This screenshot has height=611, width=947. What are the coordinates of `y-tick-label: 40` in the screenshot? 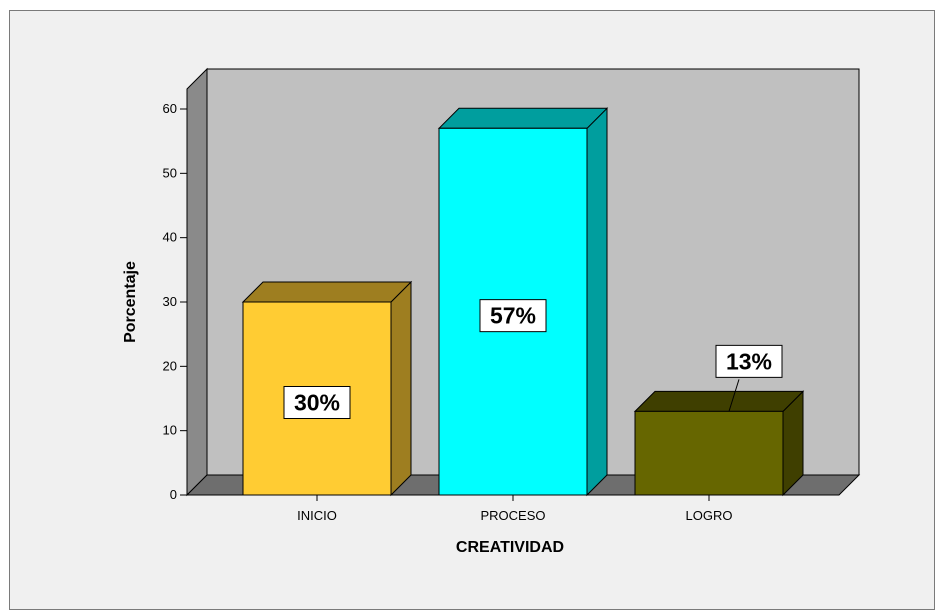 It's located at (170, 237).